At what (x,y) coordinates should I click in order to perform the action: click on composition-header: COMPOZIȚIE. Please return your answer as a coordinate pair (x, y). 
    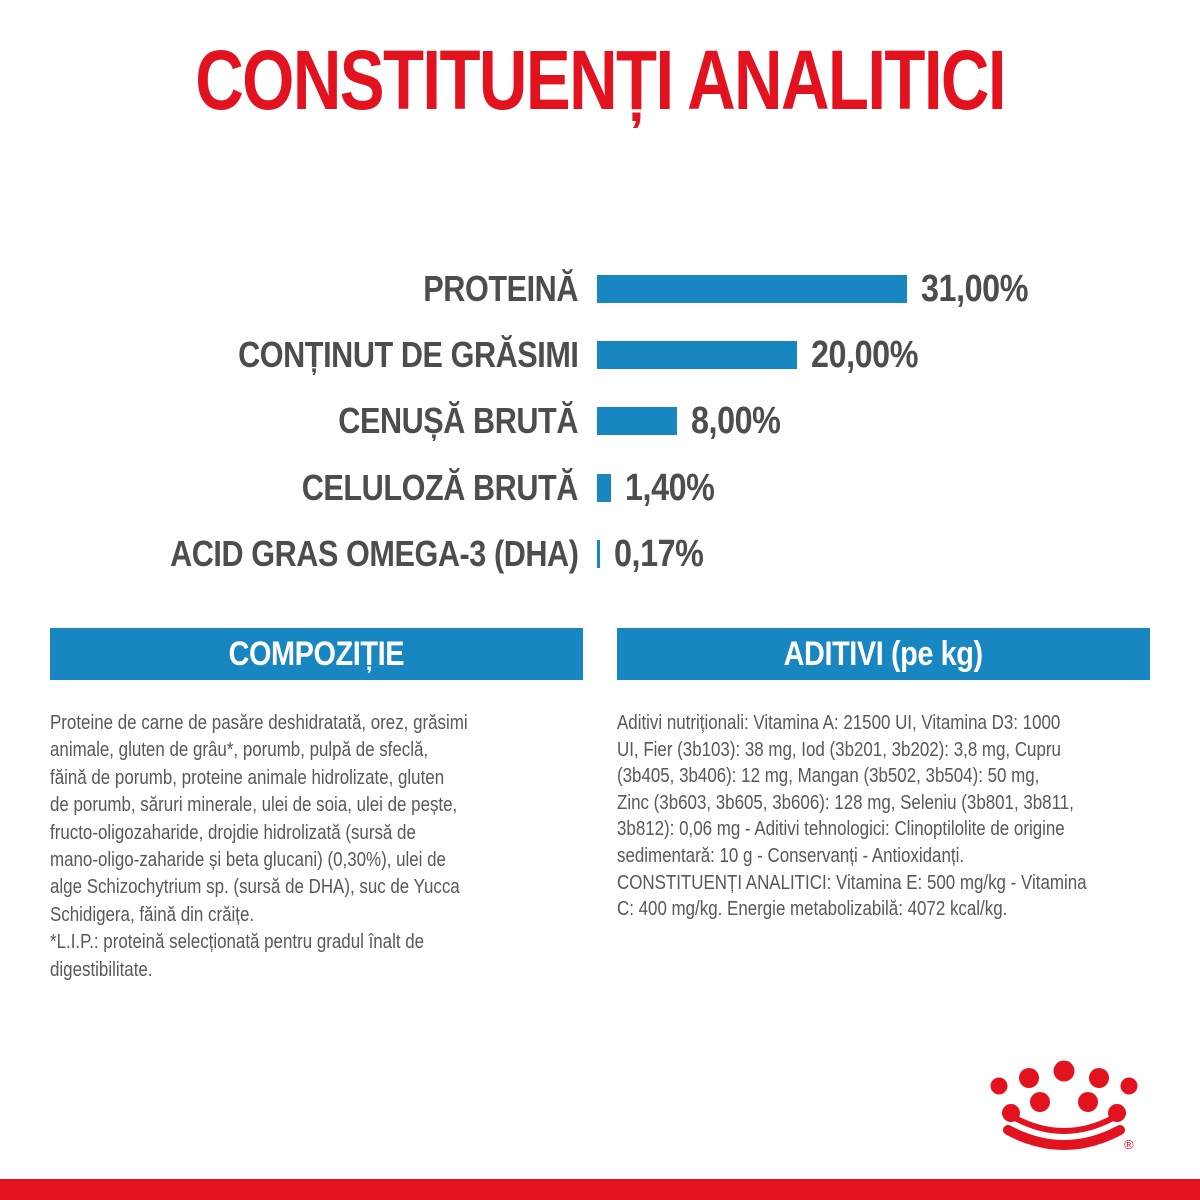
    Looking at the image, I should click on (316, 654).